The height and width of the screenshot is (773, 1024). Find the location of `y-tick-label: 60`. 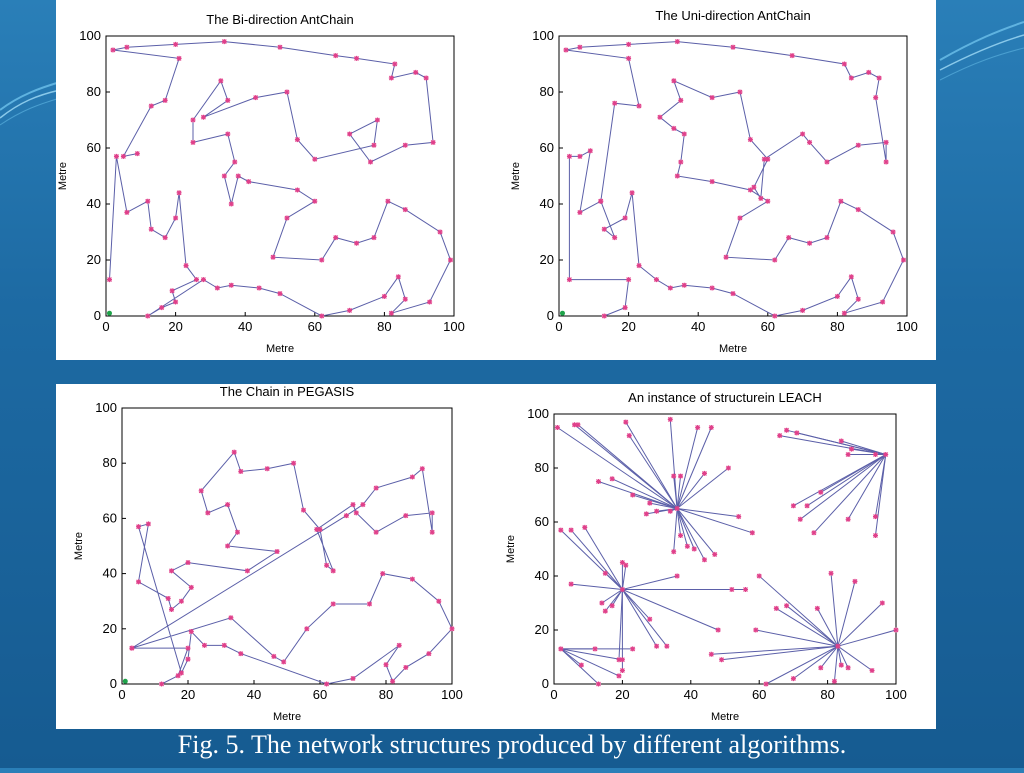

y-tick-label: 60 is located at coordinates (547, 147).